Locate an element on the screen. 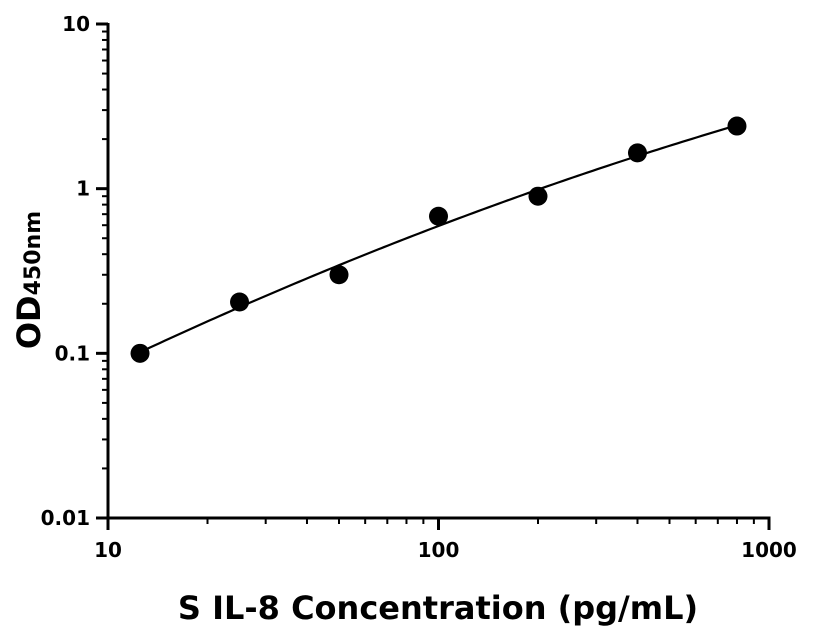 This screenshot has height=640, width=816. x-tick-label: 100 is located at coordinates (439, 550).